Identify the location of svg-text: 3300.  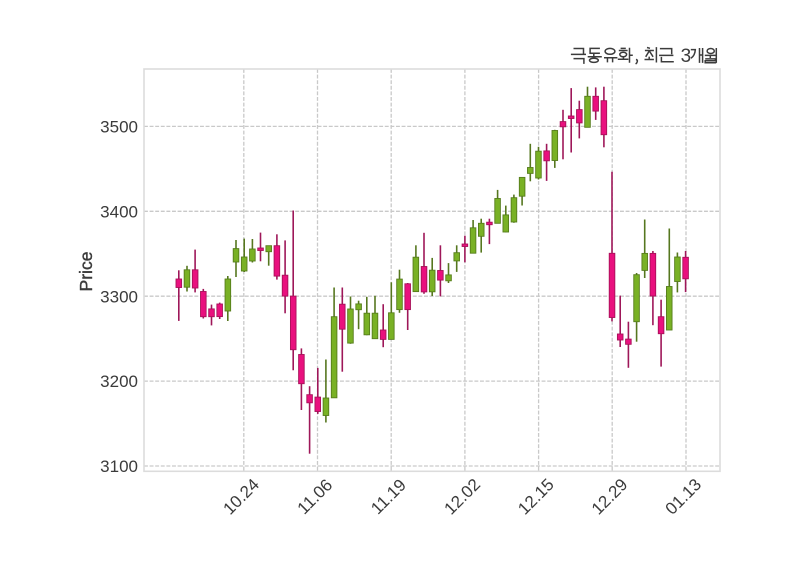
(119, 296).